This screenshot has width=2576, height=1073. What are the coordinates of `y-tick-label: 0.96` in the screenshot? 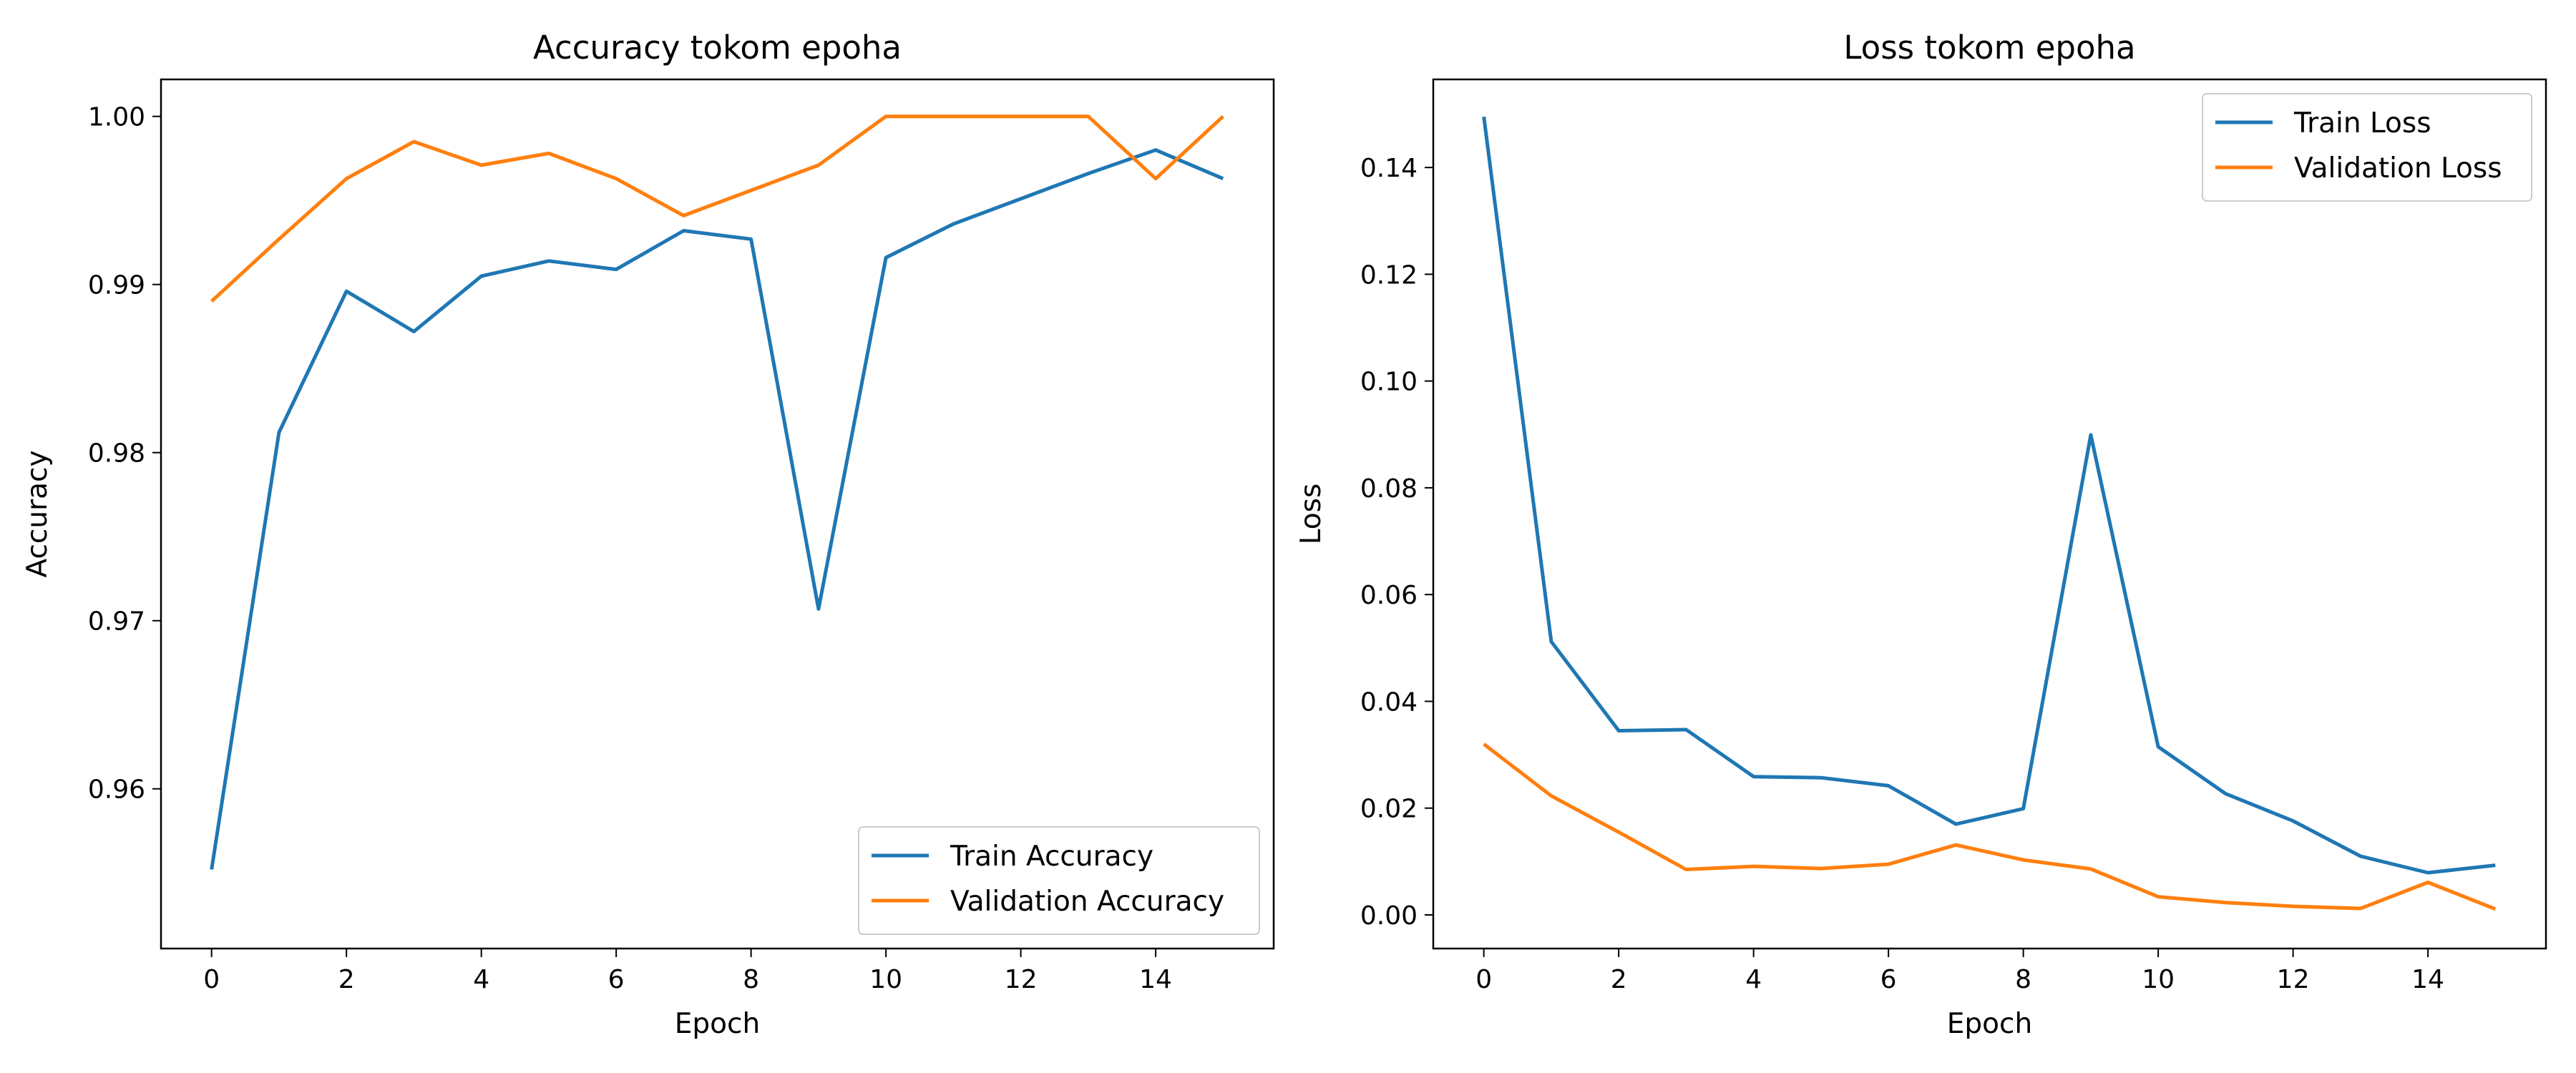 It's located at (116, 790).